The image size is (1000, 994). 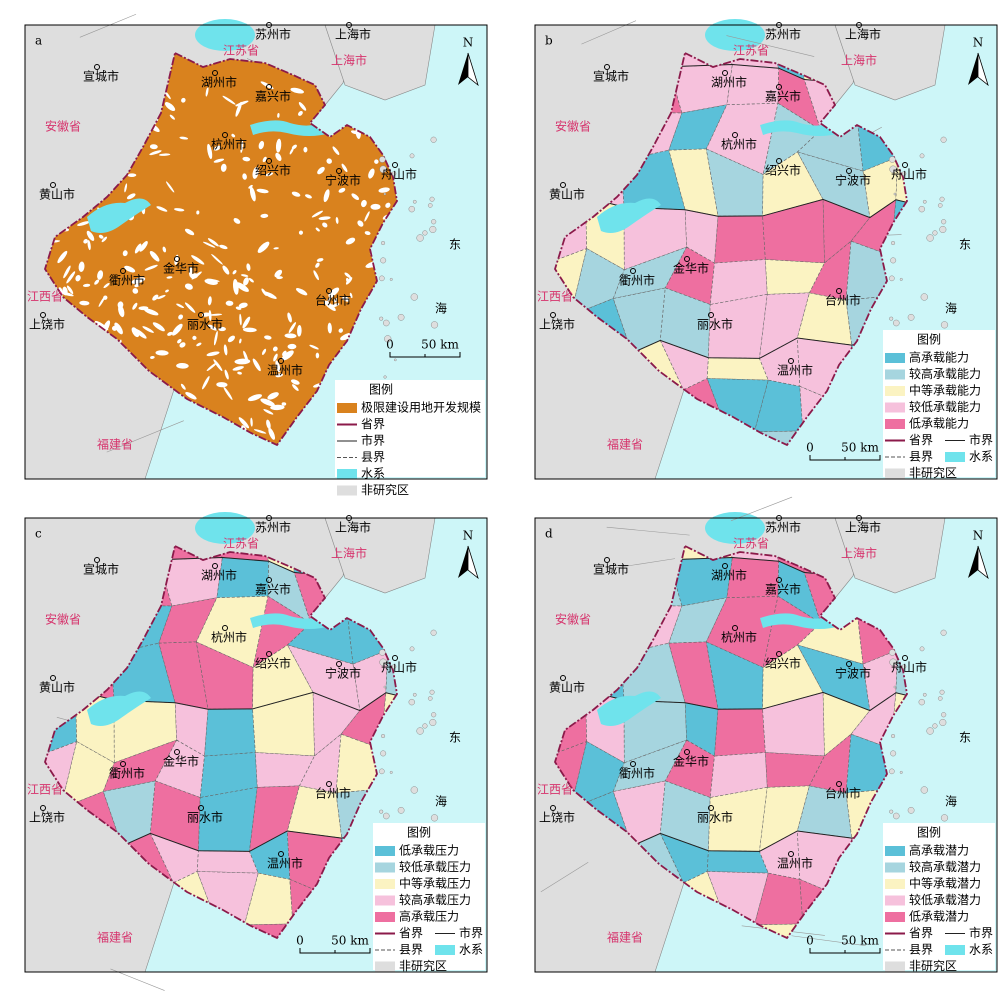 What do you see at coordinates (629, 215) in the screenshot?
I see `lake` at bounding box center [629, 215].